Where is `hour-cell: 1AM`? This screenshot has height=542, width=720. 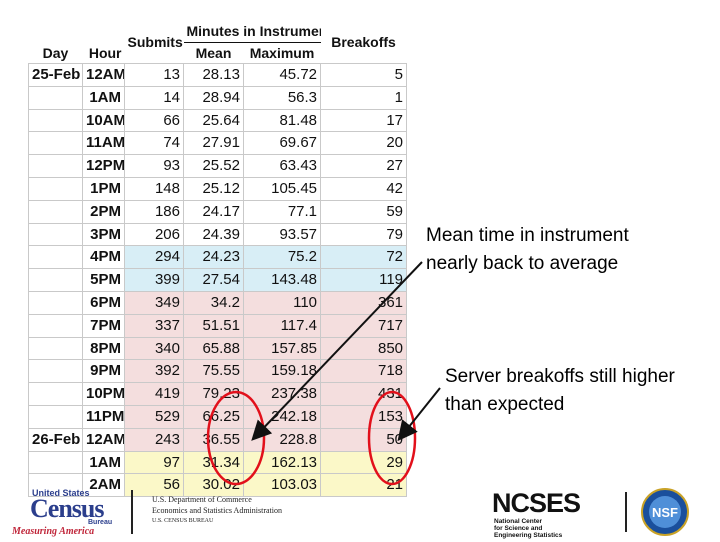
hour-cell: 1AM is located at coordinates (103, 97).